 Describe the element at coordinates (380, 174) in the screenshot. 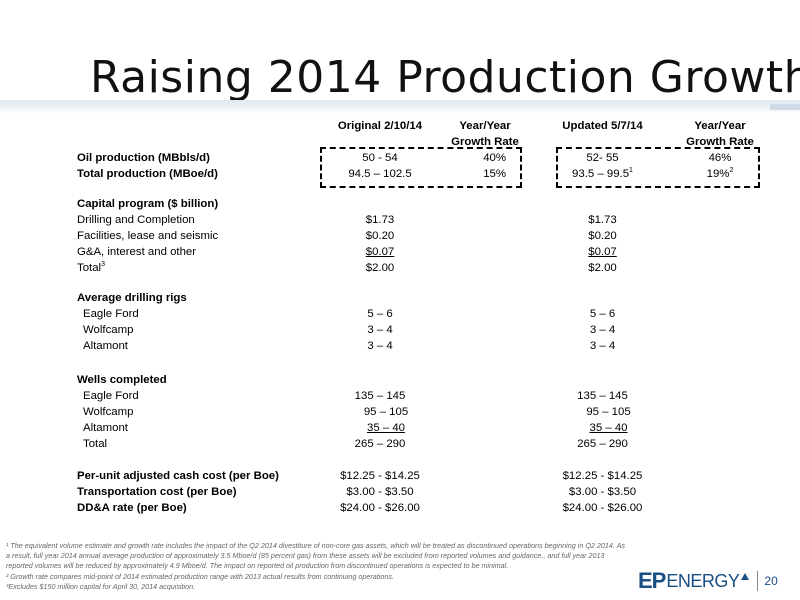

I see `total-production-original: 94.5 – 102.5` at that location.